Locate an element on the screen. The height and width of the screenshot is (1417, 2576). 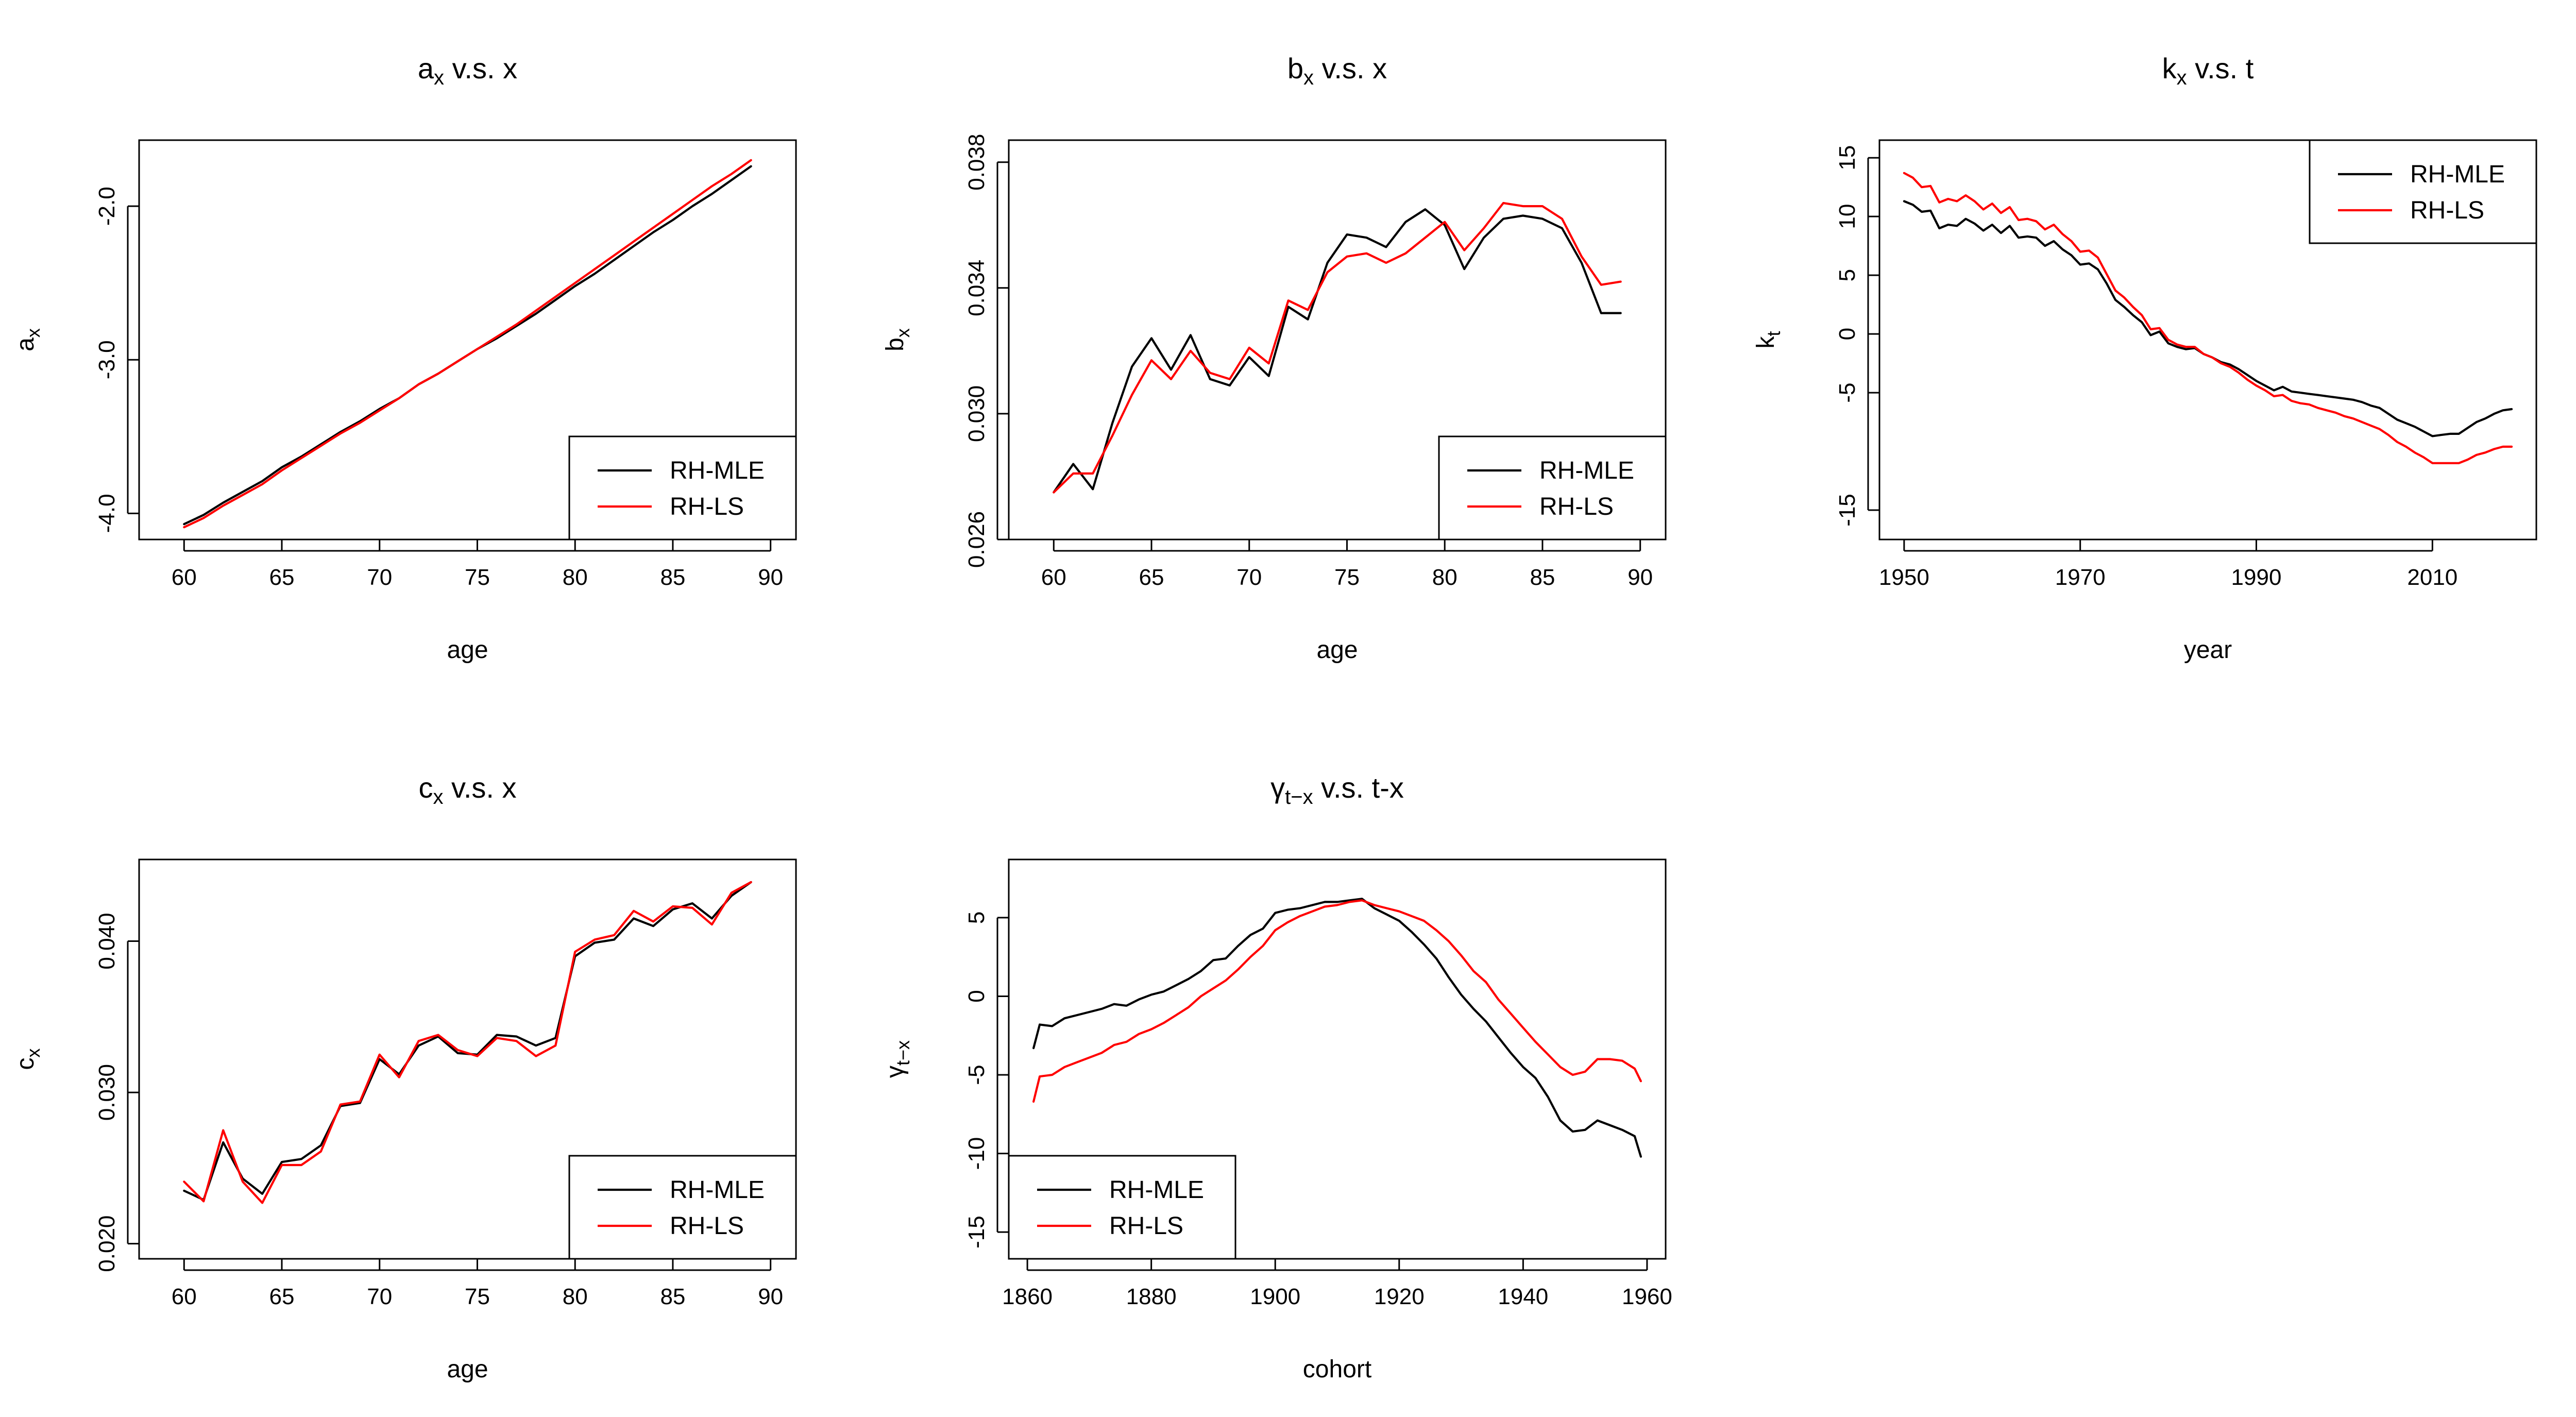
y-axis-label-base: b is located at coordinates (895, 345).